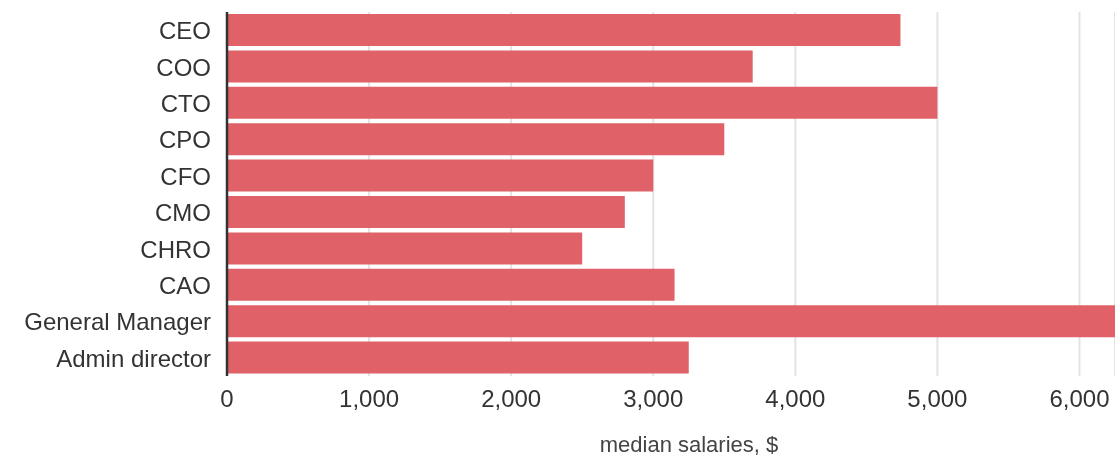 The width and height of the screenshot is (1115, 456). I want to click on y-tick-label: CFO, so click(185, 176).